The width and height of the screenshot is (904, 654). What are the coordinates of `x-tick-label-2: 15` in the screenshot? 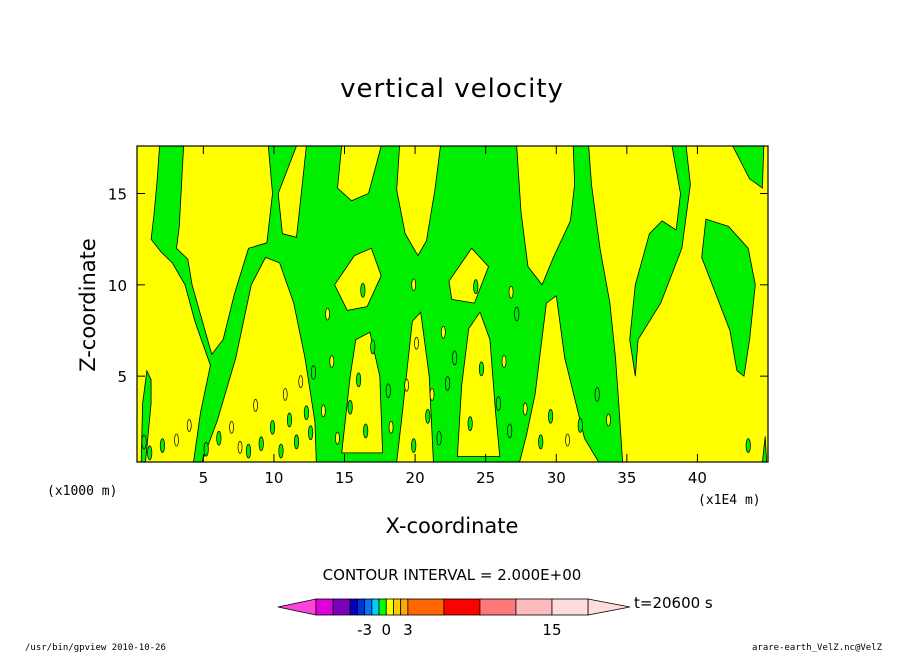 It's located at (344, 478).